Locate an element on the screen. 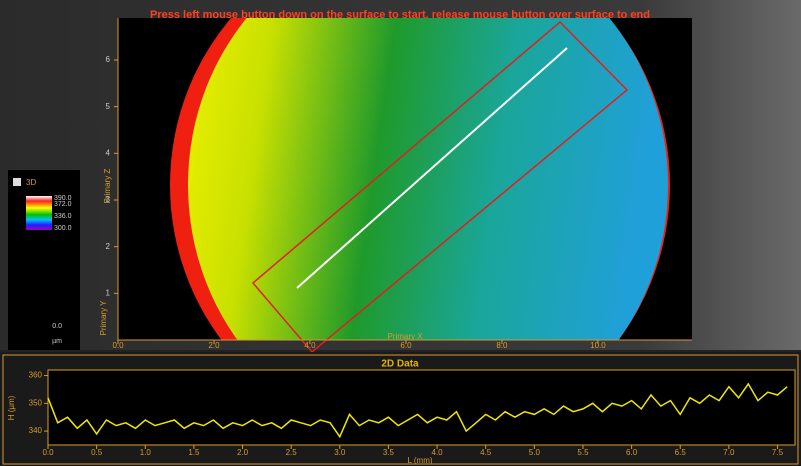  y-tick-label: 350 is located at coordinates (36, 402).